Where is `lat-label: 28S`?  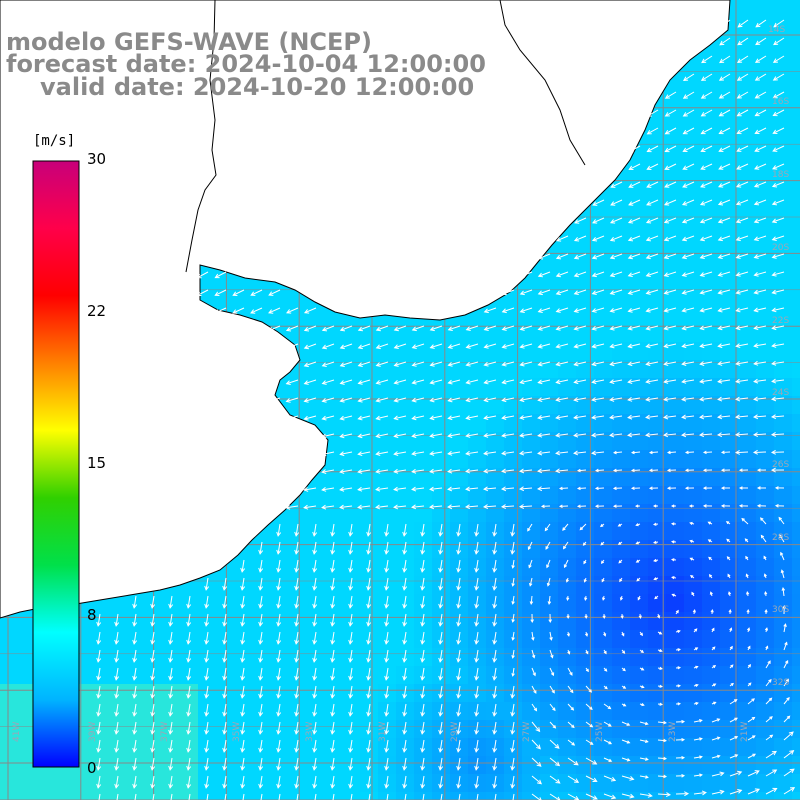 lat-label: 28S is located at coordinates (780, 538).